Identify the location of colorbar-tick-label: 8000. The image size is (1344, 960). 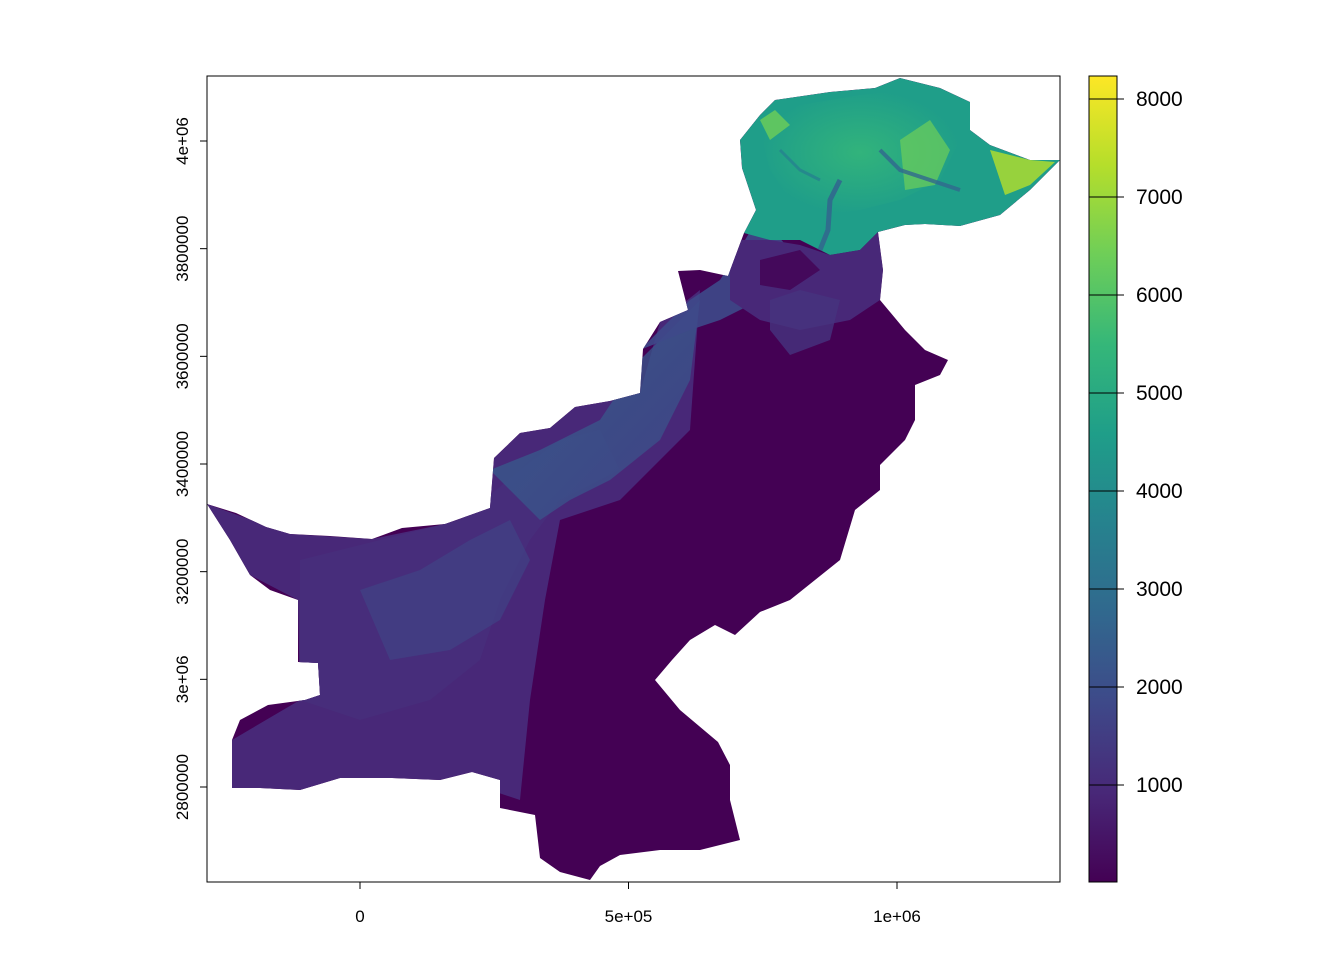
(1159, 99).